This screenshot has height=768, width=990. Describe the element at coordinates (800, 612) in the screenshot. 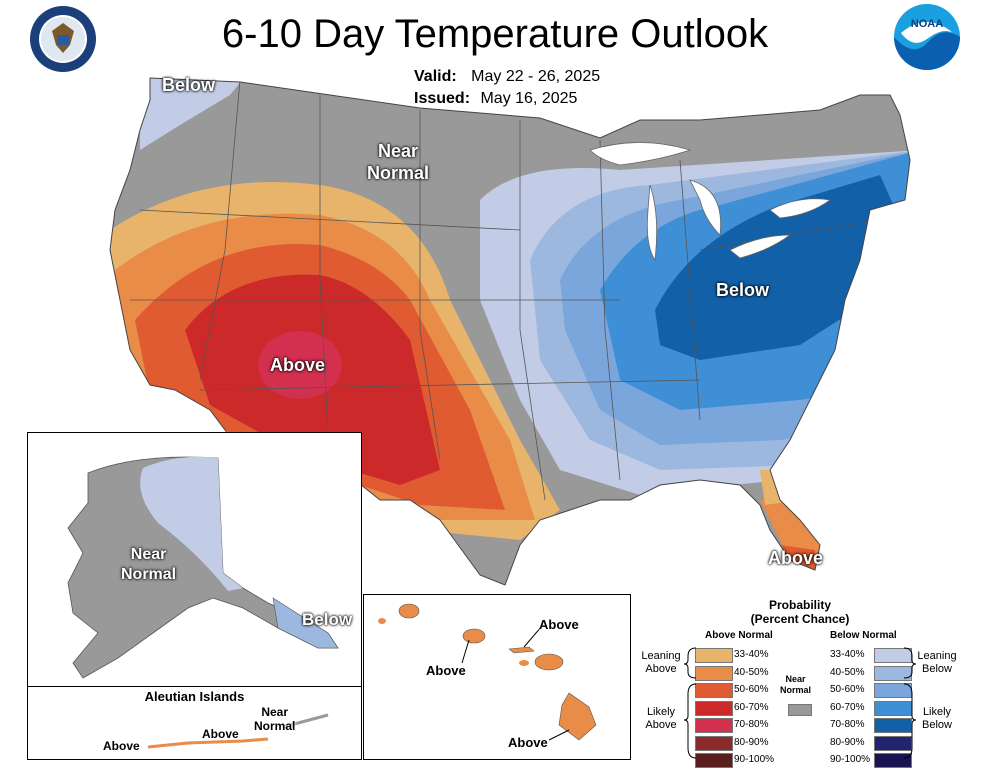

I see `legend-title: Probability (Percent Chance)` at that location.